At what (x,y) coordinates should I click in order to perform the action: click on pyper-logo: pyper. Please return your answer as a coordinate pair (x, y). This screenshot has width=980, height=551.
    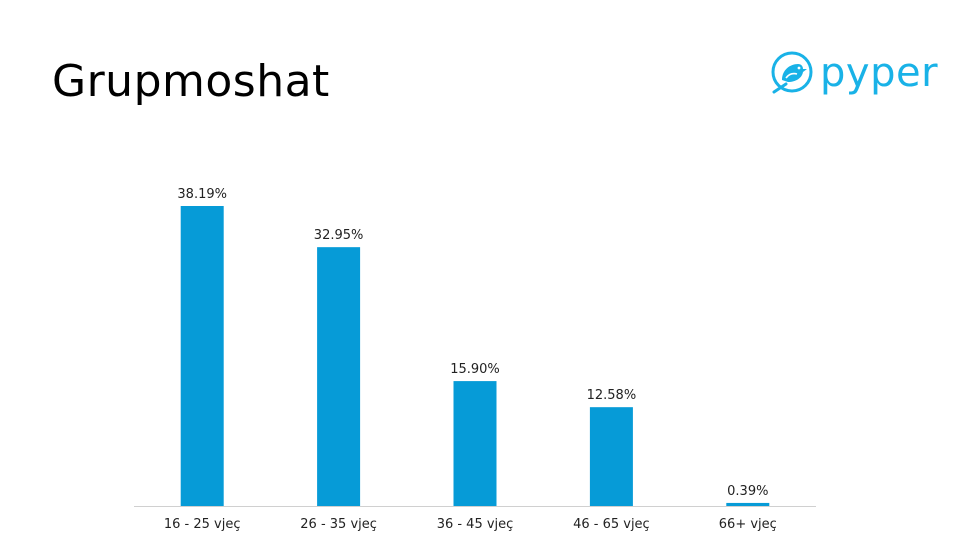
    Looking at the image, I should click on (853, 73).